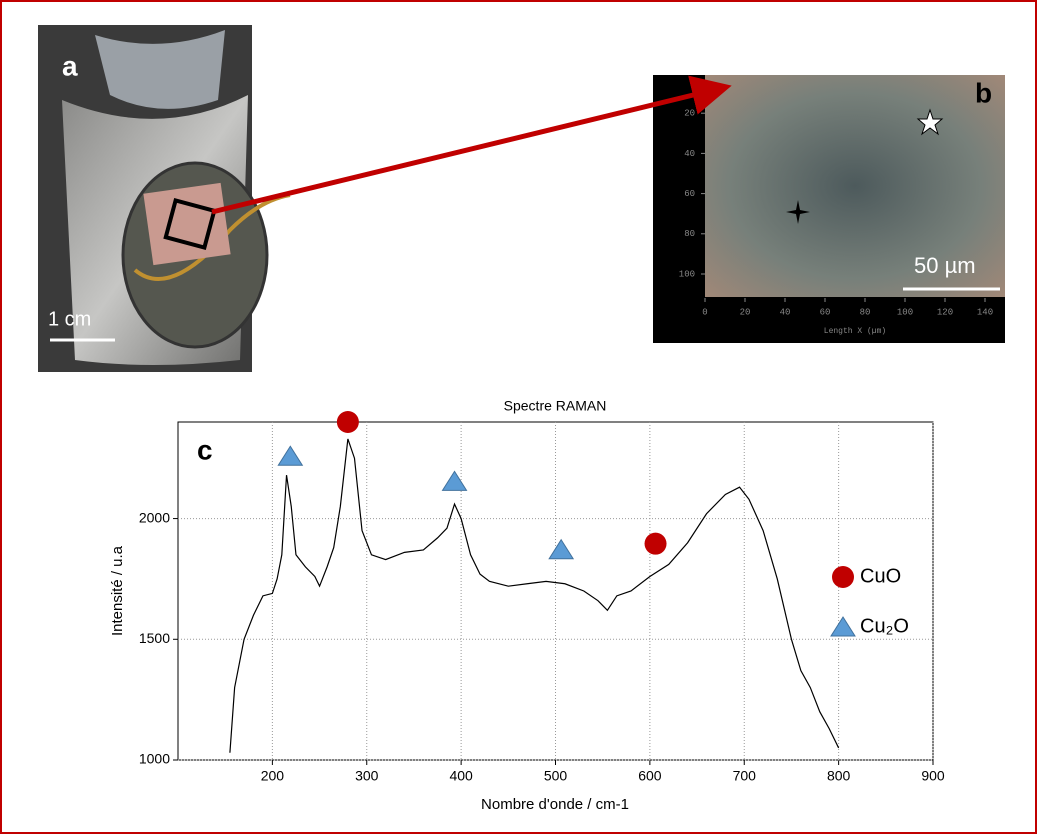 The height and width of the screenshot is (839, 1037). What do you see at coordinates (69, 319) in the screenshot?
I see `scale-bar-label: 1 cm` at bounding box center [69, 319].